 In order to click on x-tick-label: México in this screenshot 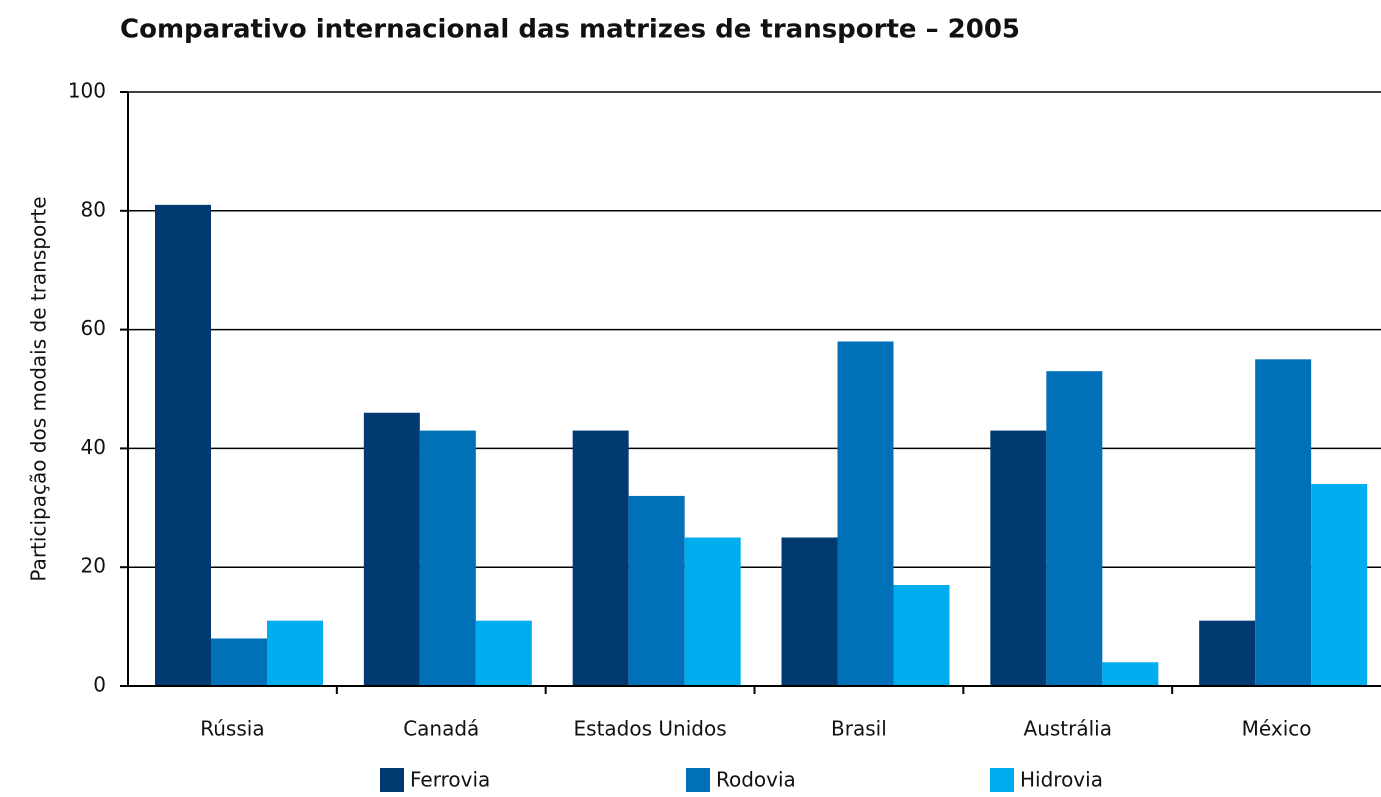, I will do `click(1277, 729)`.